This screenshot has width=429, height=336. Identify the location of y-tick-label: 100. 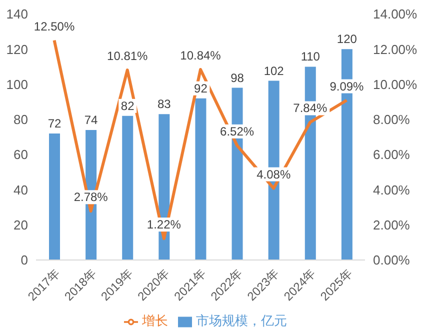
(17, 84).